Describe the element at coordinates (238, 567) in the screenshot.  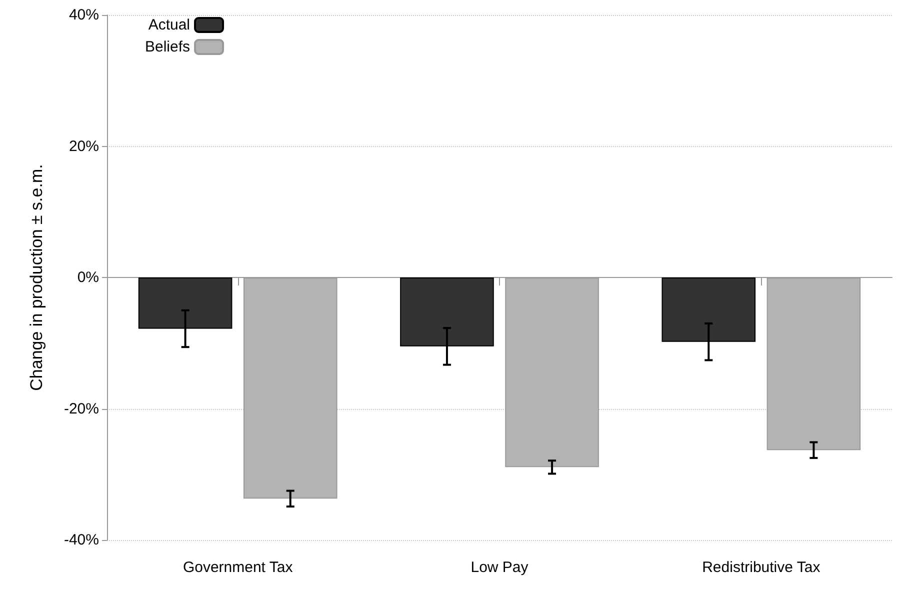
I see `x-tick-label: Government Tax` at that location.